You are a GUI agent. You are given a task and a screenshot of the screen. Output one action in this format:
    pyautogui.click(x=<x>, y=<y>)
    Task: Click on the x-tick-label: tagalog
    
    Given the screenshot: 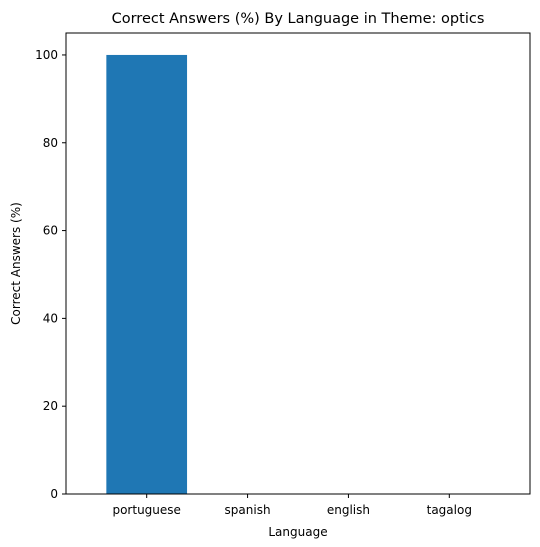 What is the action you would take?
    pyautogui.click(x=449, y=510)
    